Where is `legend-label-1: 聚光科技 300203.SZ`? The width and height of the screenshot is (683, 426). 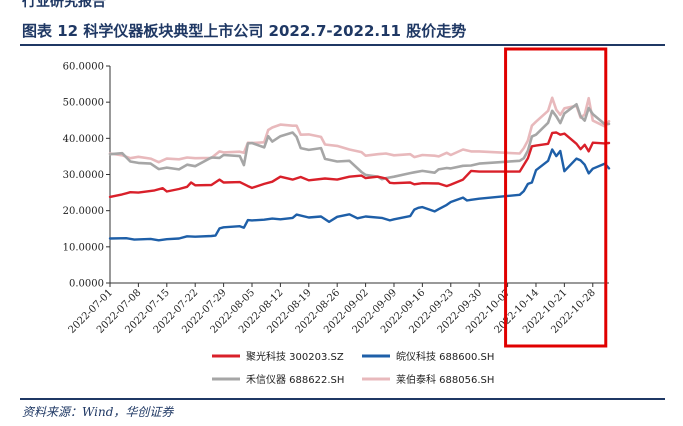 legend-label-1: 聚光科技 300203.SZ is located at coordinates (295, 356).